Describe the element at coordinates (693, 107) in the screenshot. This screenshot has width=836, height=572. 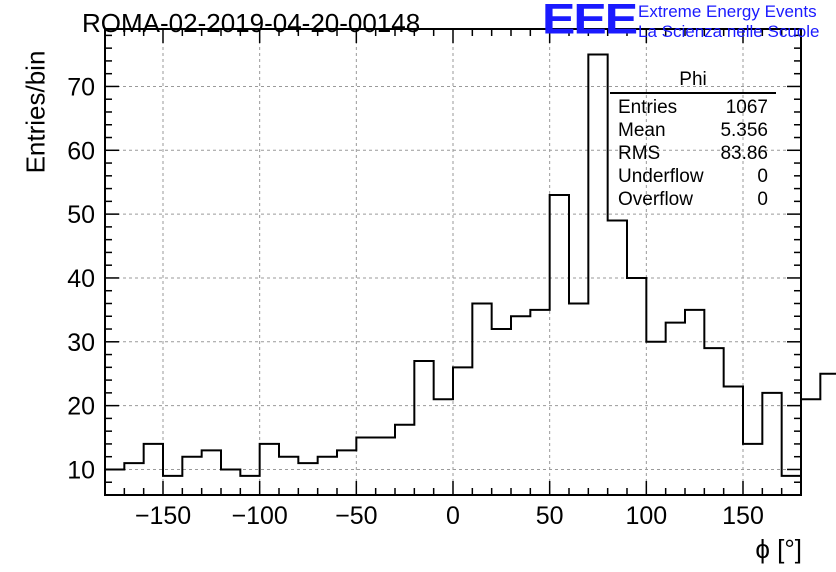
I see `stats-row-entries: Entries 1067` at that location.